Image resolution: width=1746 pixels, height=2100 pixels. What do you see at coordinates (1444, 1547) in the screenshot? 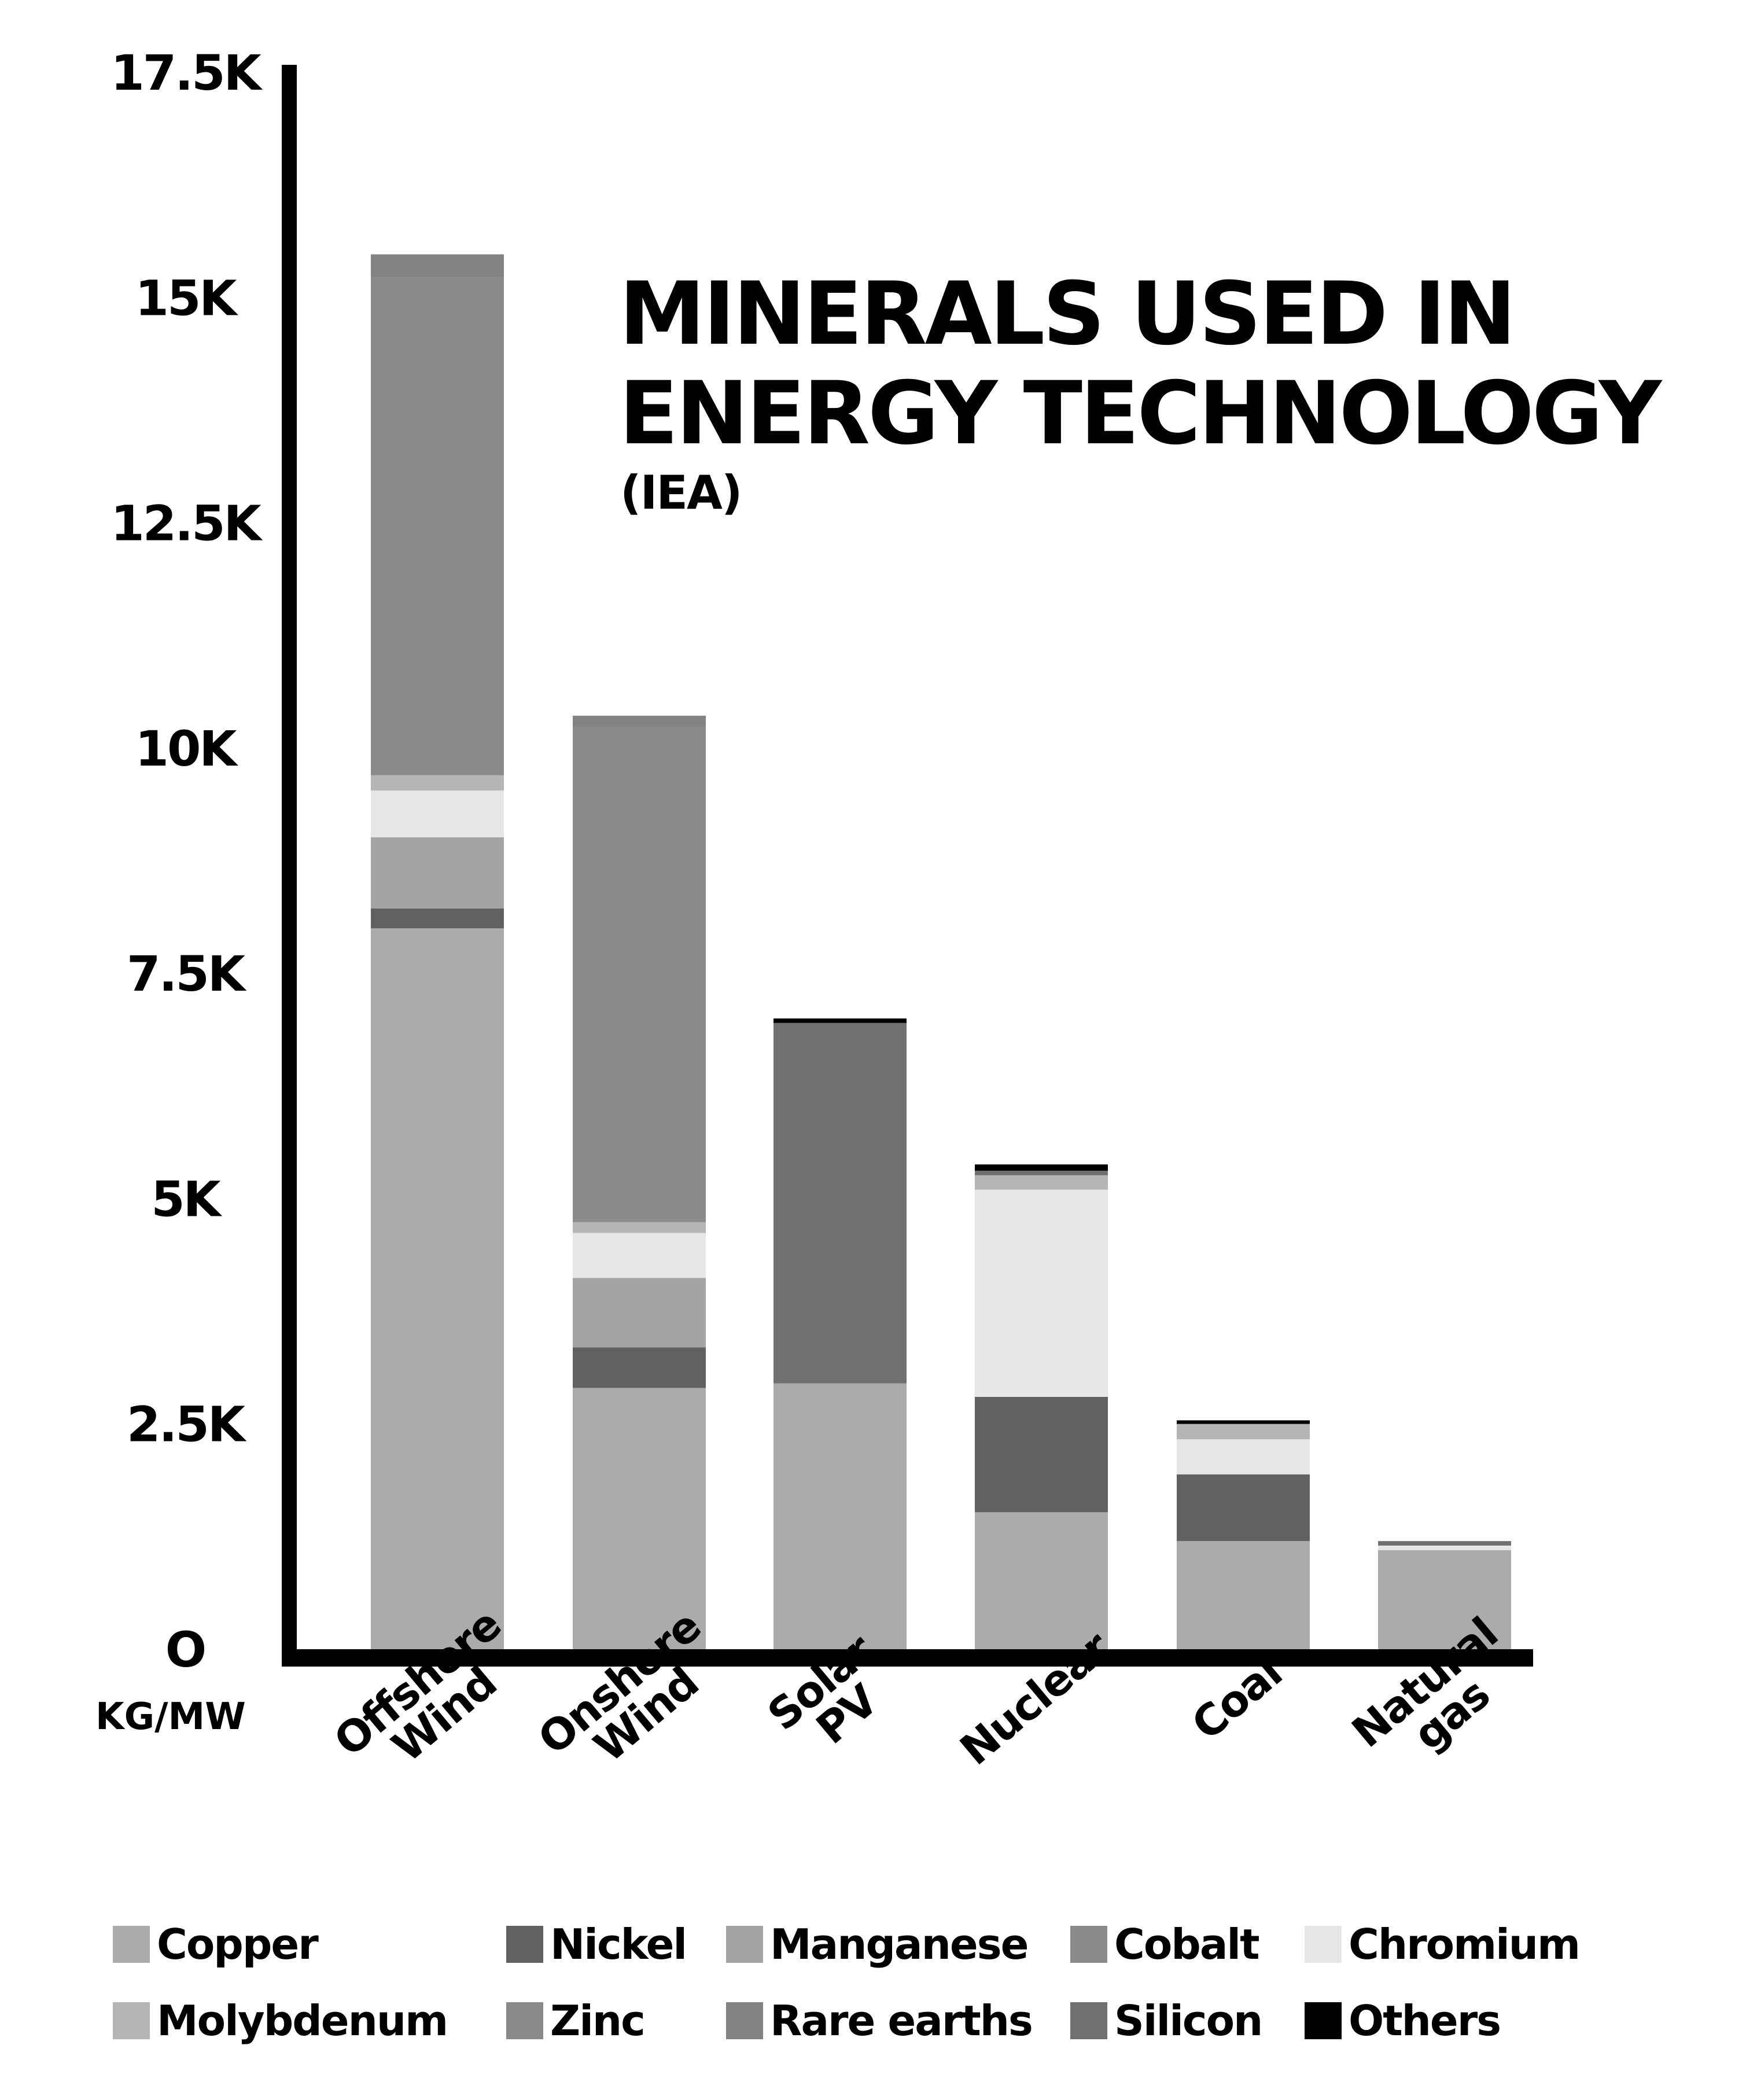
I see `bar-segment-natural-gas-chromium` at bounding box center [1444, 1547].